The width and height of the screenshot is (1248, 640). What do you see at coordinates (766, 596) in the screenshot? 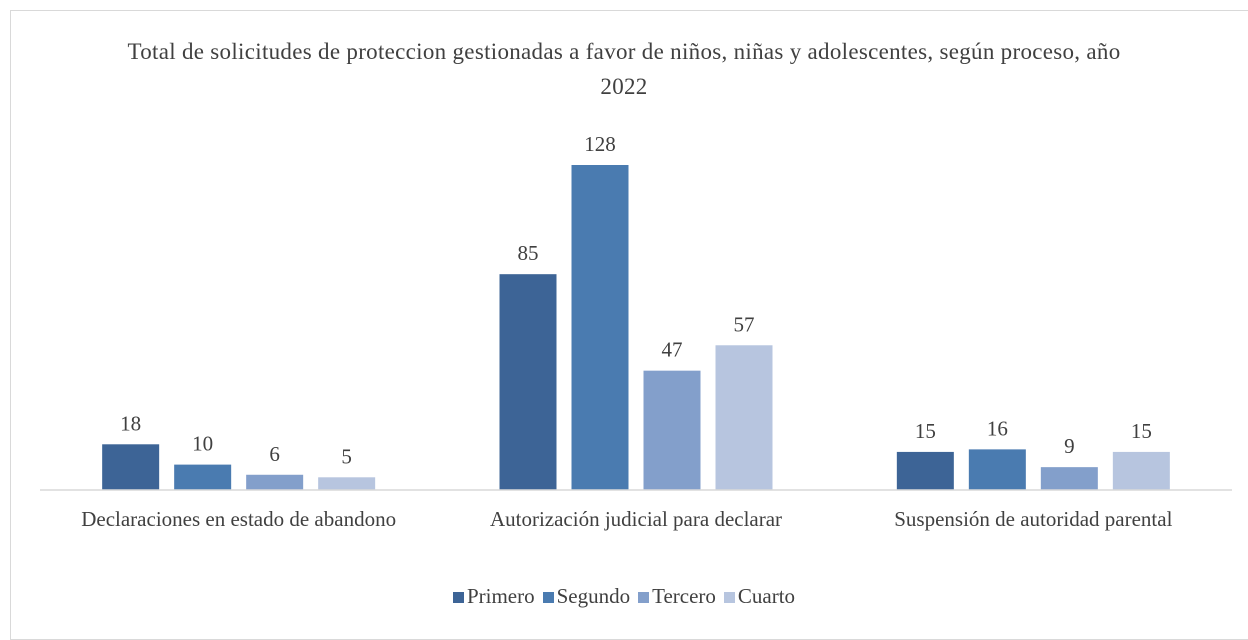
I see `legend-label: Cuarto` at bounding box center [766, 596].